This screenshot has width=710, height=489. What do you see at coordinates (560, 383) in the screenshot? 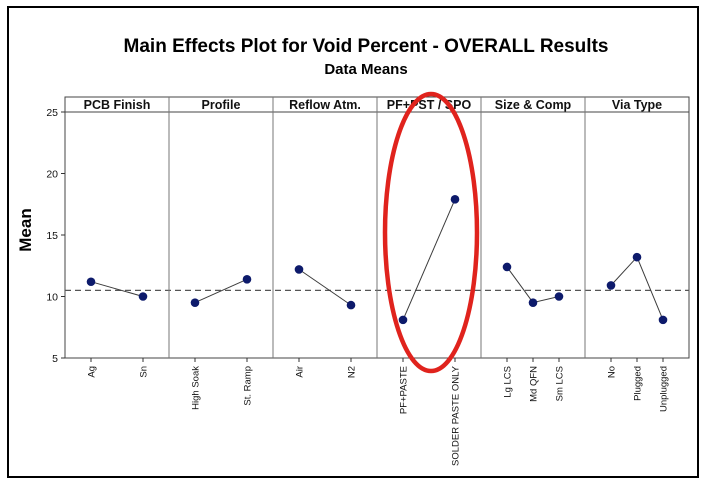
I see `x-tick-label: Sm LCS` at bounding box center [560, 383].